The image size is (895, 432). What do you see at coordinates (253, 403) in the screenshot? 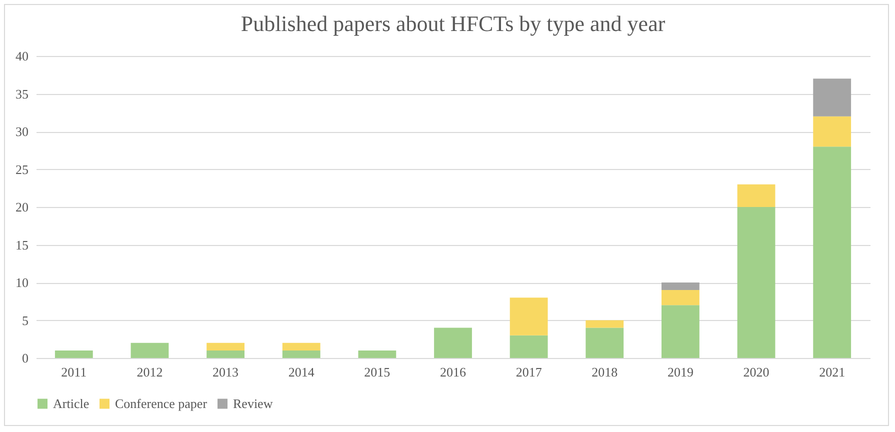
I see `legend-label: Review` at bounding box center [253, 403].